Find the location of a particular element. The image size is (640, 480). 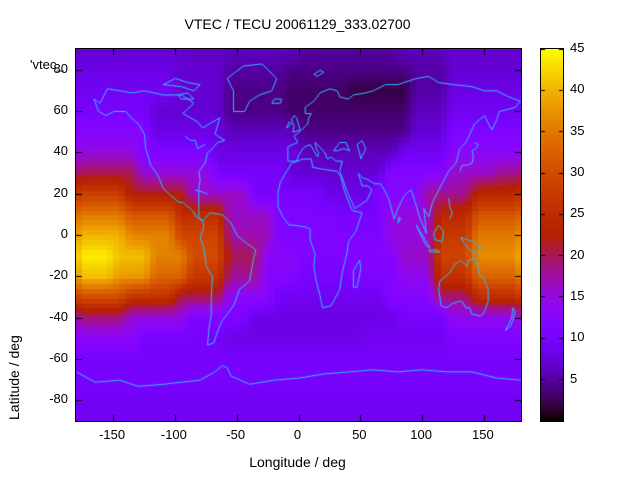

colorbar-tick-label: 35 is located at coordinates (577, 130).